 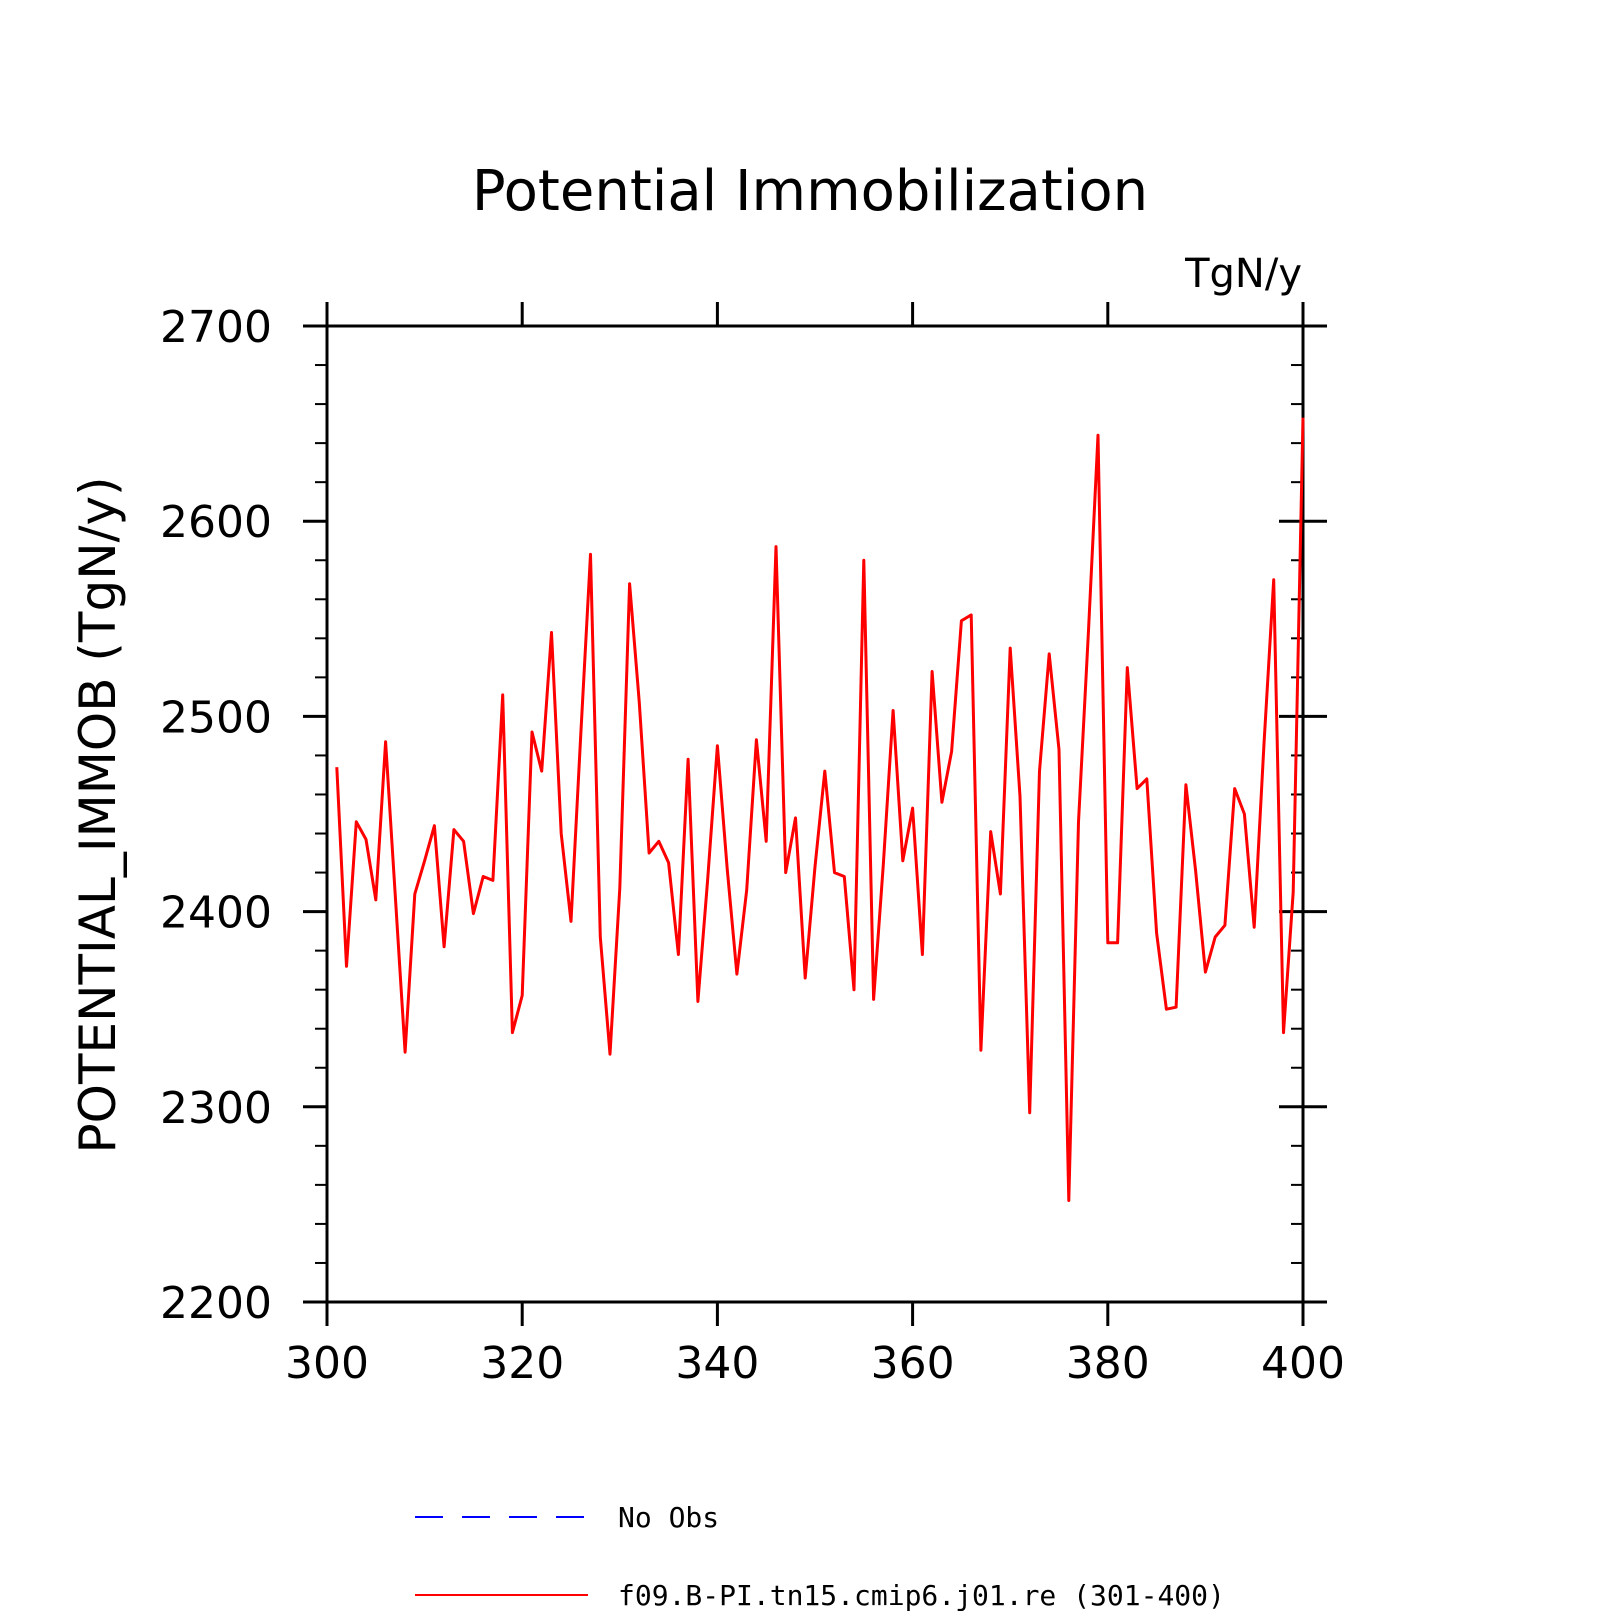 What do you see at coordinates (1108, 1363) in the screenshot?
I see `x-tick-label: 380` at bounding box center [1108, 1363].